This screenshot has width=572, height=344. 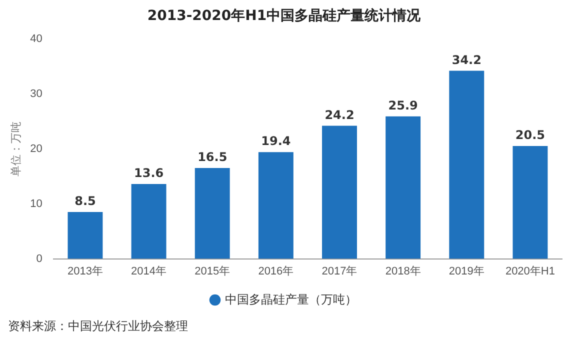 I want to click on x-tick-label: 2018年, so click(x=403, y=271).